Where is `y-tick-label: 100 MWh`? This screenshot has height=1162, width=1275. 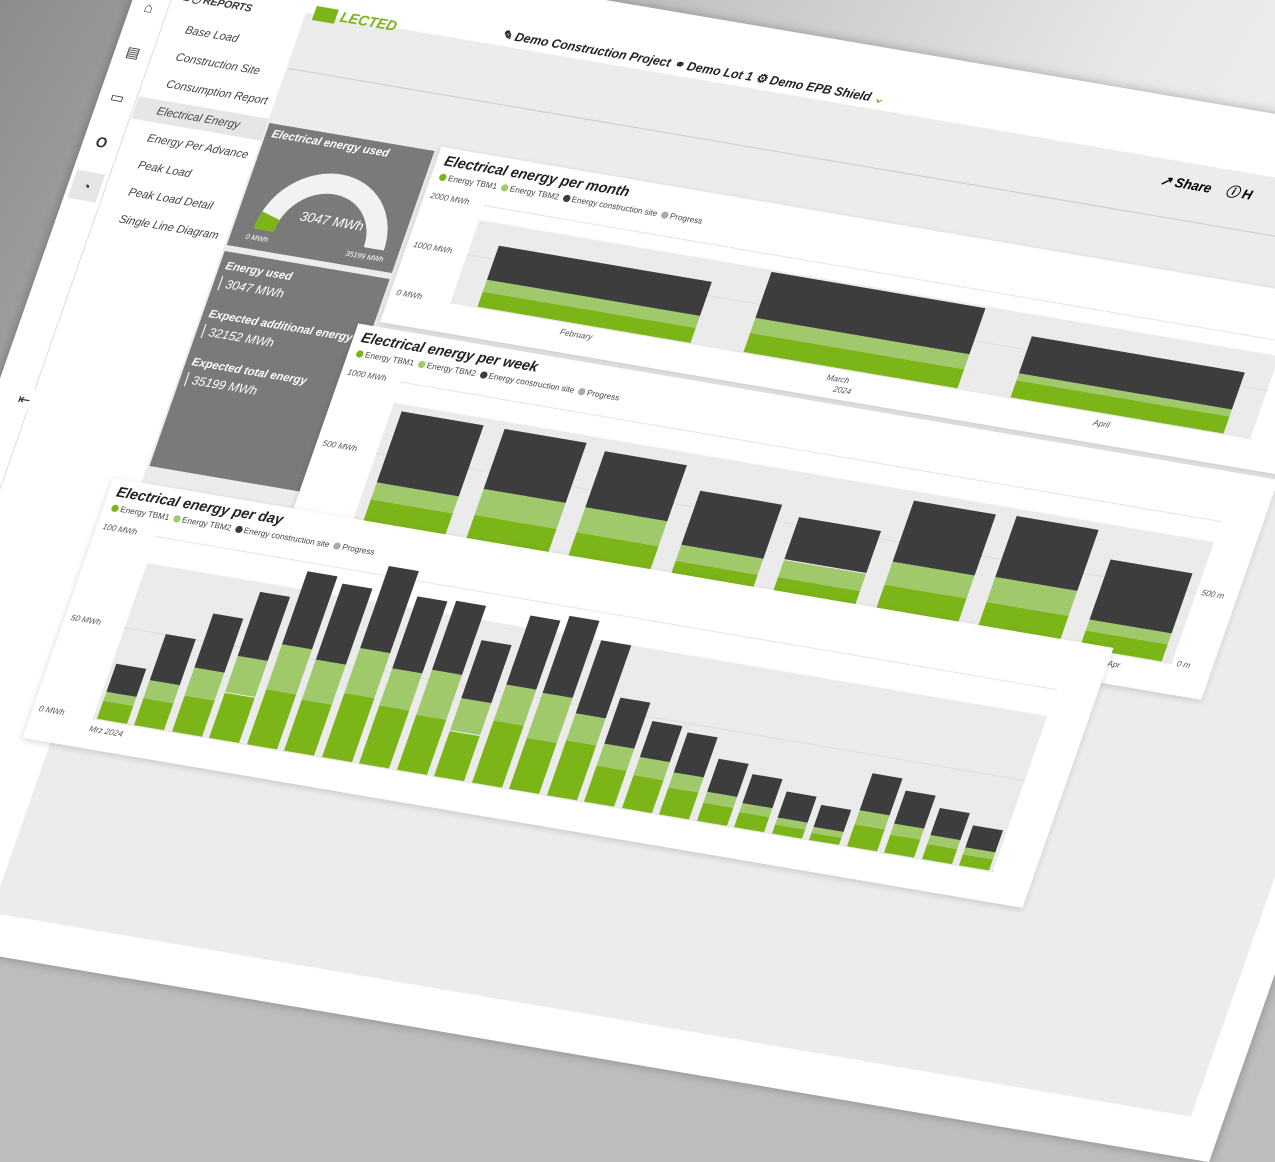
y-tick-label: 100 MWh is located at coordinates (120, 529).